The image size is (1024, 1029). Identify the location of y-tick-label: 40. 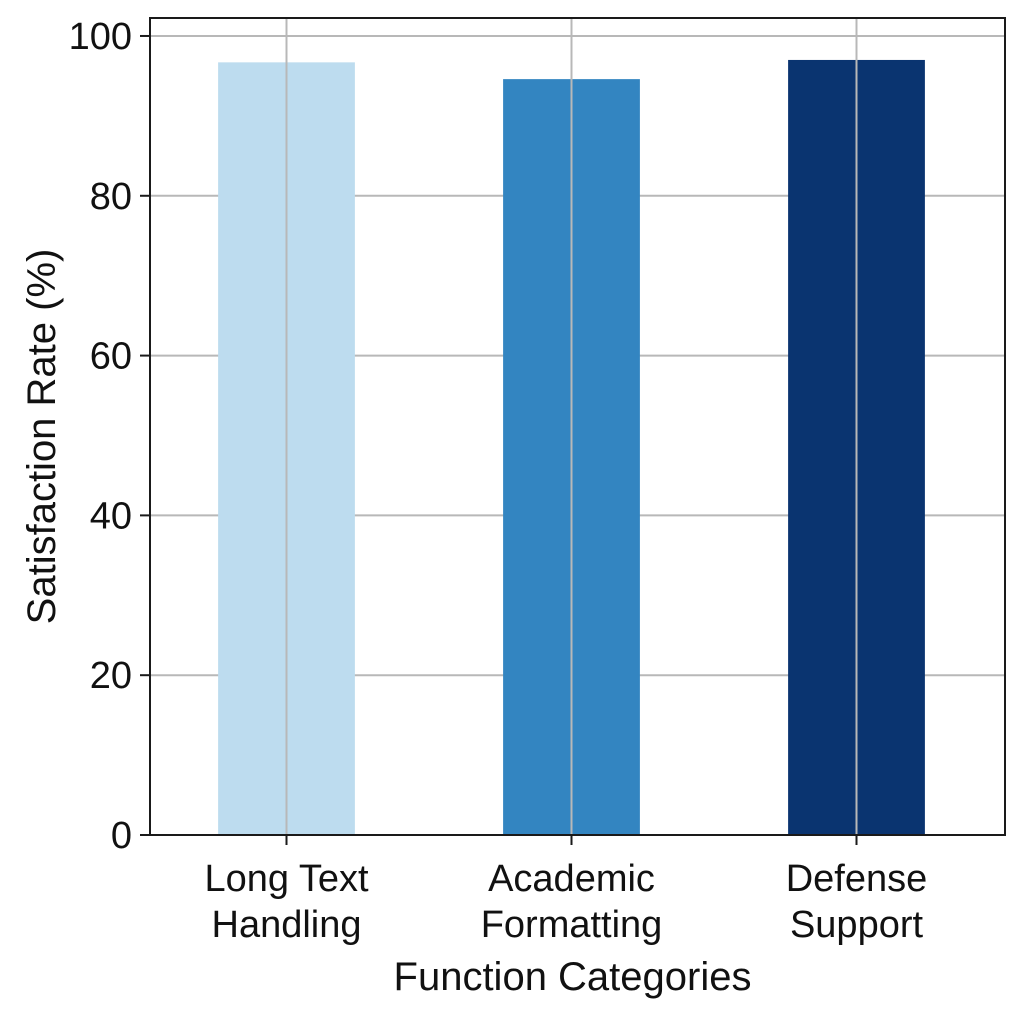
(111, 516).